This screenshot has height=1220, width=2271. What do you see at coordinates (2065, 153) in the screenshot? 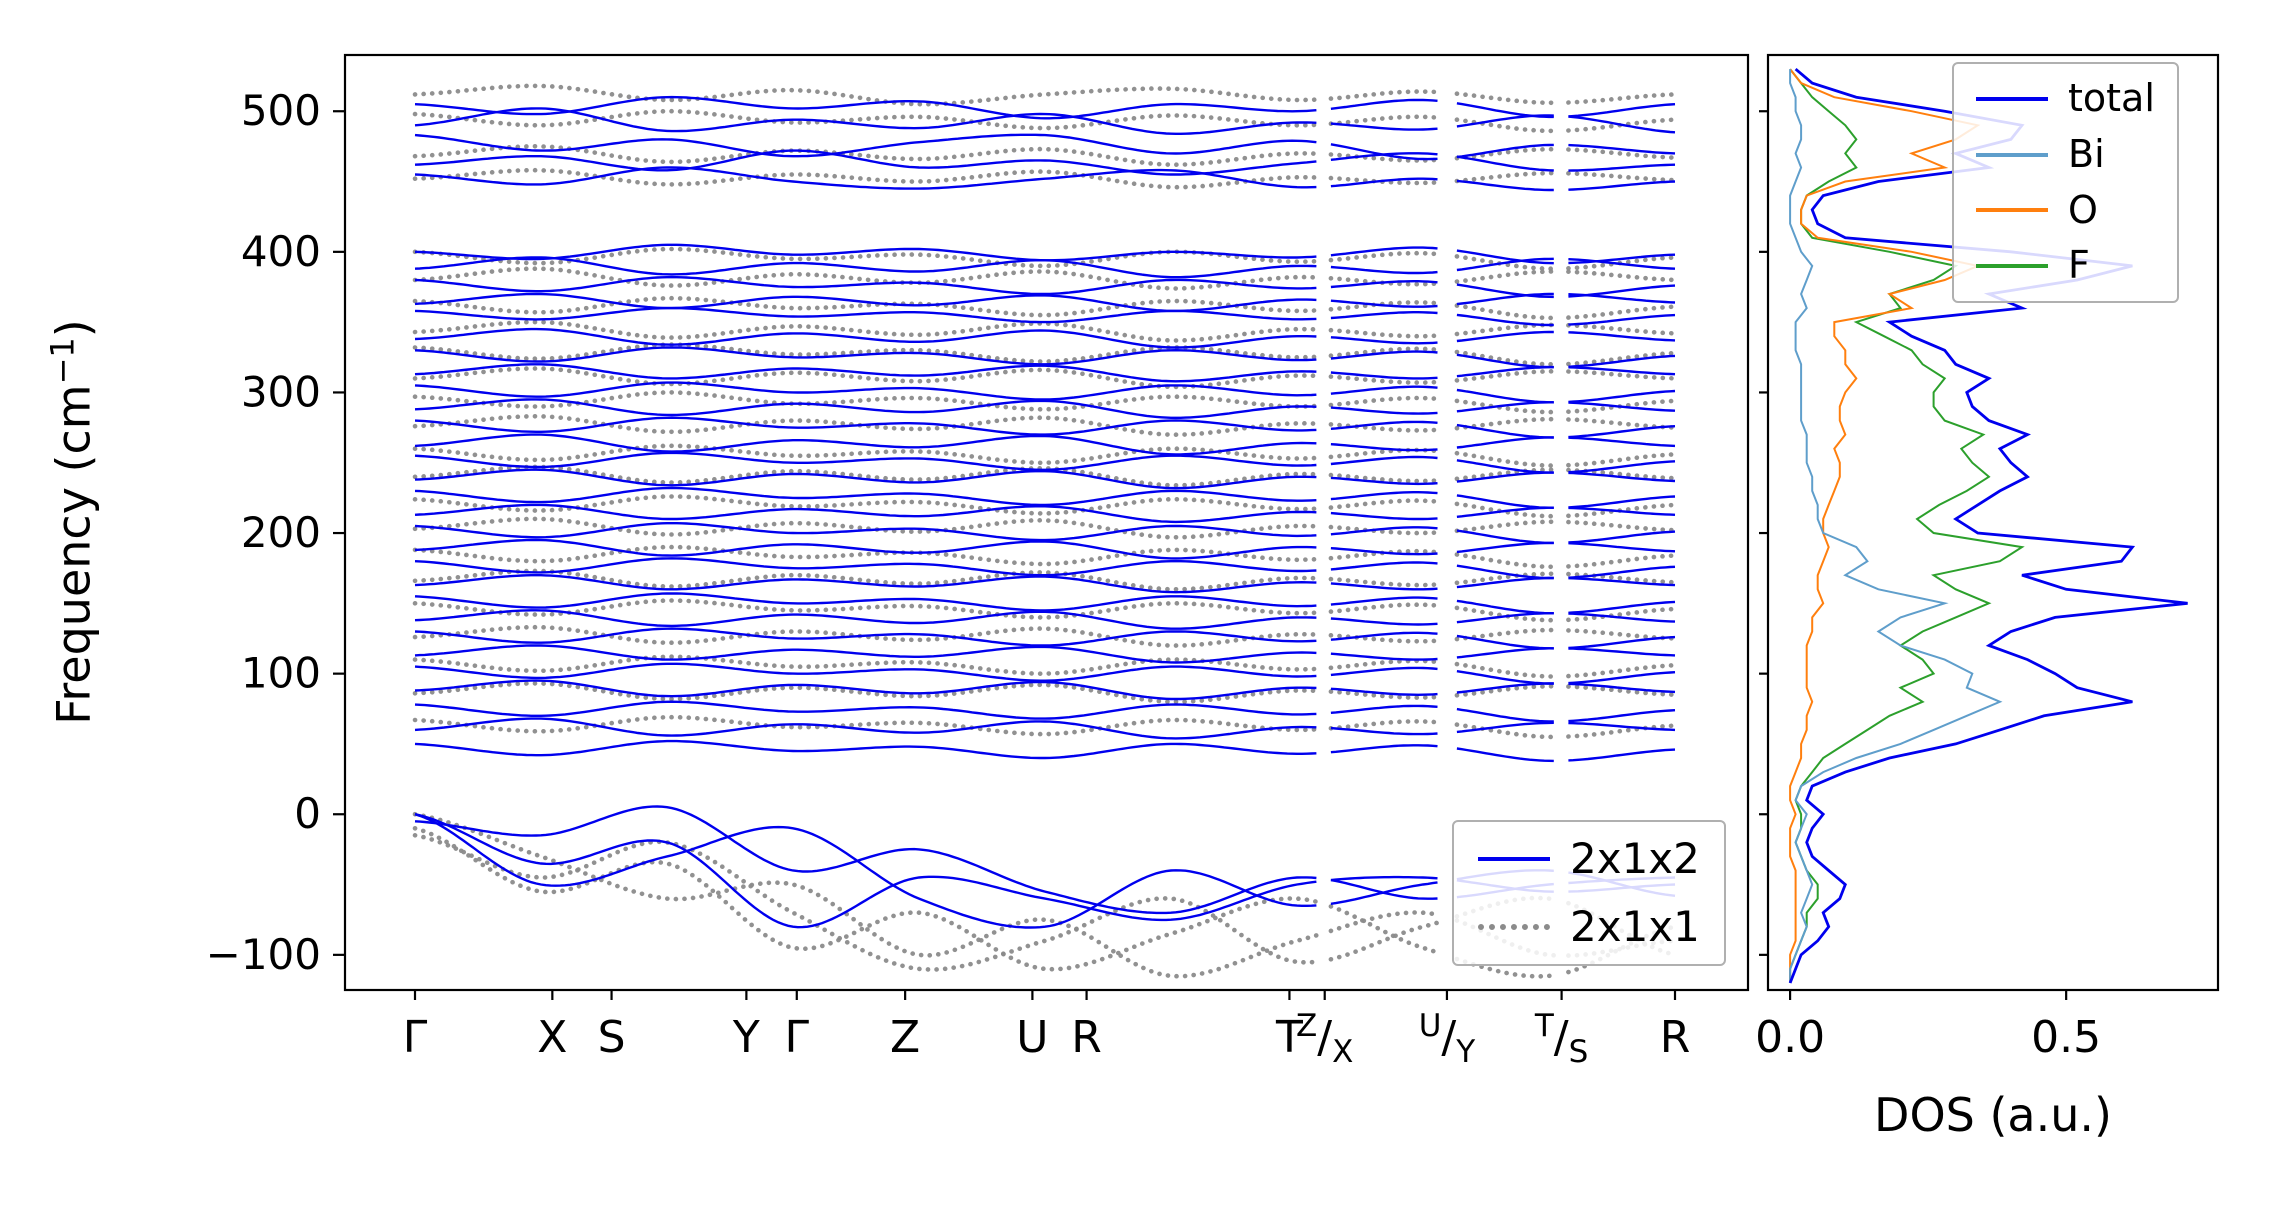
I see `dos-legend-row-bi: Bi` at bounding box center [2065, 153].